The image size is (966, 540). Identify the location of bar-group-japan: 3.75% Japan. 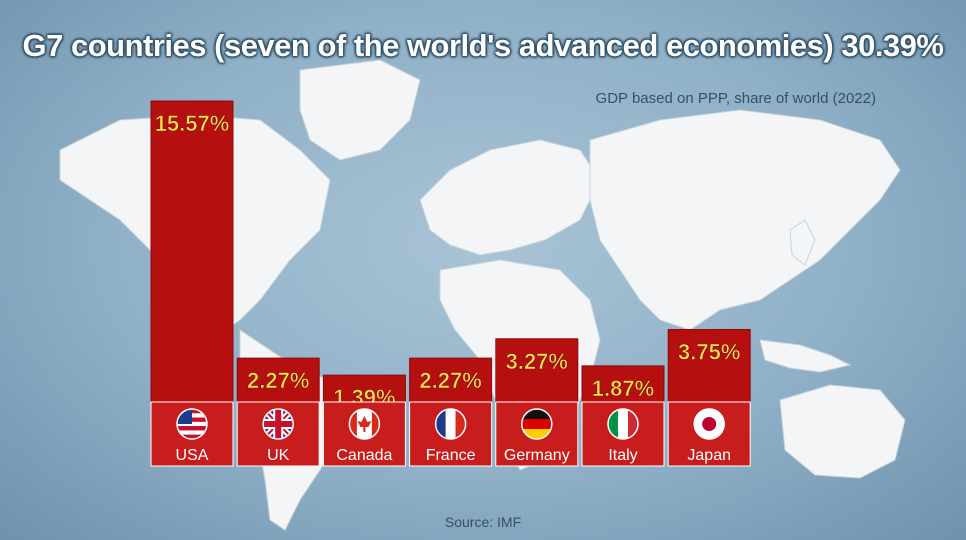
(709, 398).